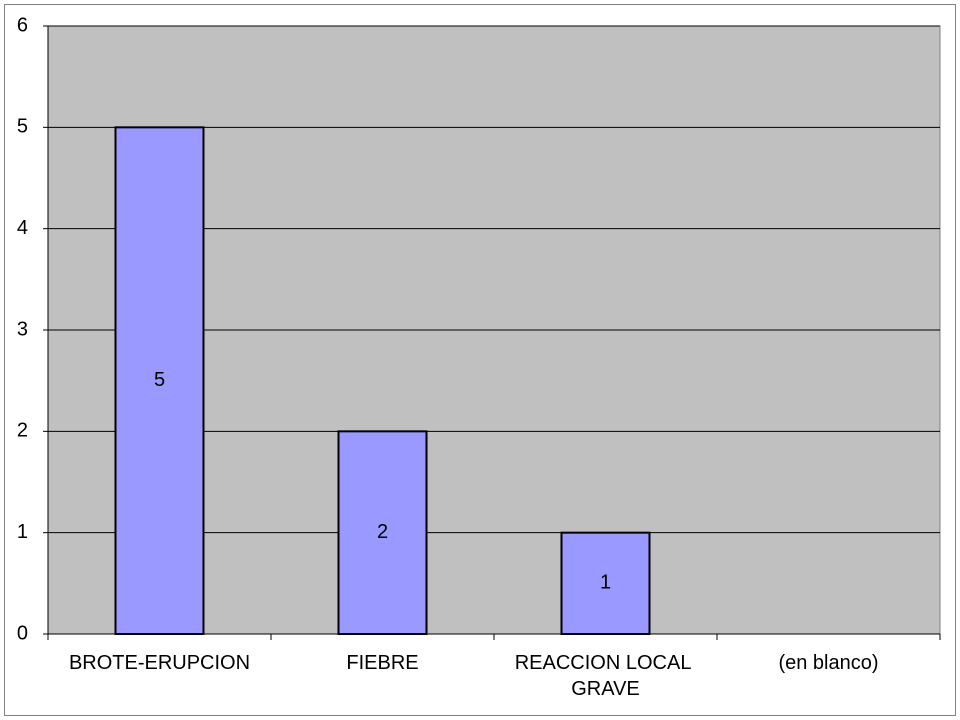 The image size is (960, 720). What do you see at coordinates (382, 663) in the screenshot?
I see `x-tick-label: FIEBRE` at bounding box center [382, 663].